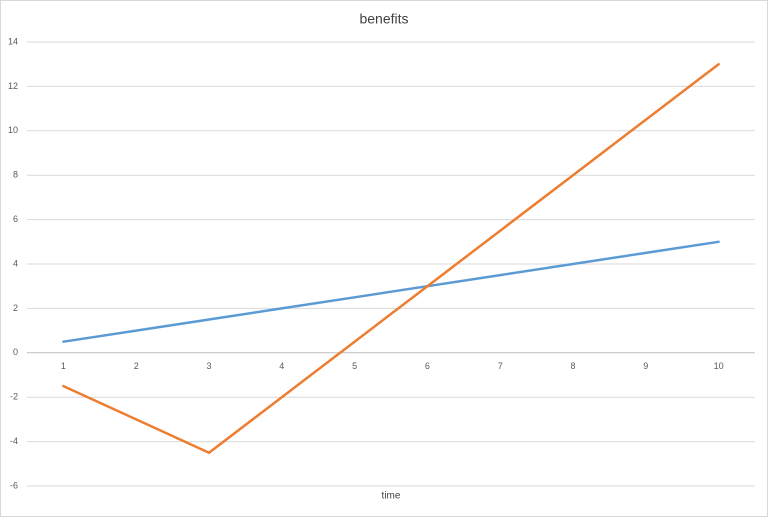 Image resolution: width=768 pixels, height=517 pixels. What do you see at coordinates (15, 219) in the screenshot?
I see `y-tick-label: 6` at bounding box center [15, 219].